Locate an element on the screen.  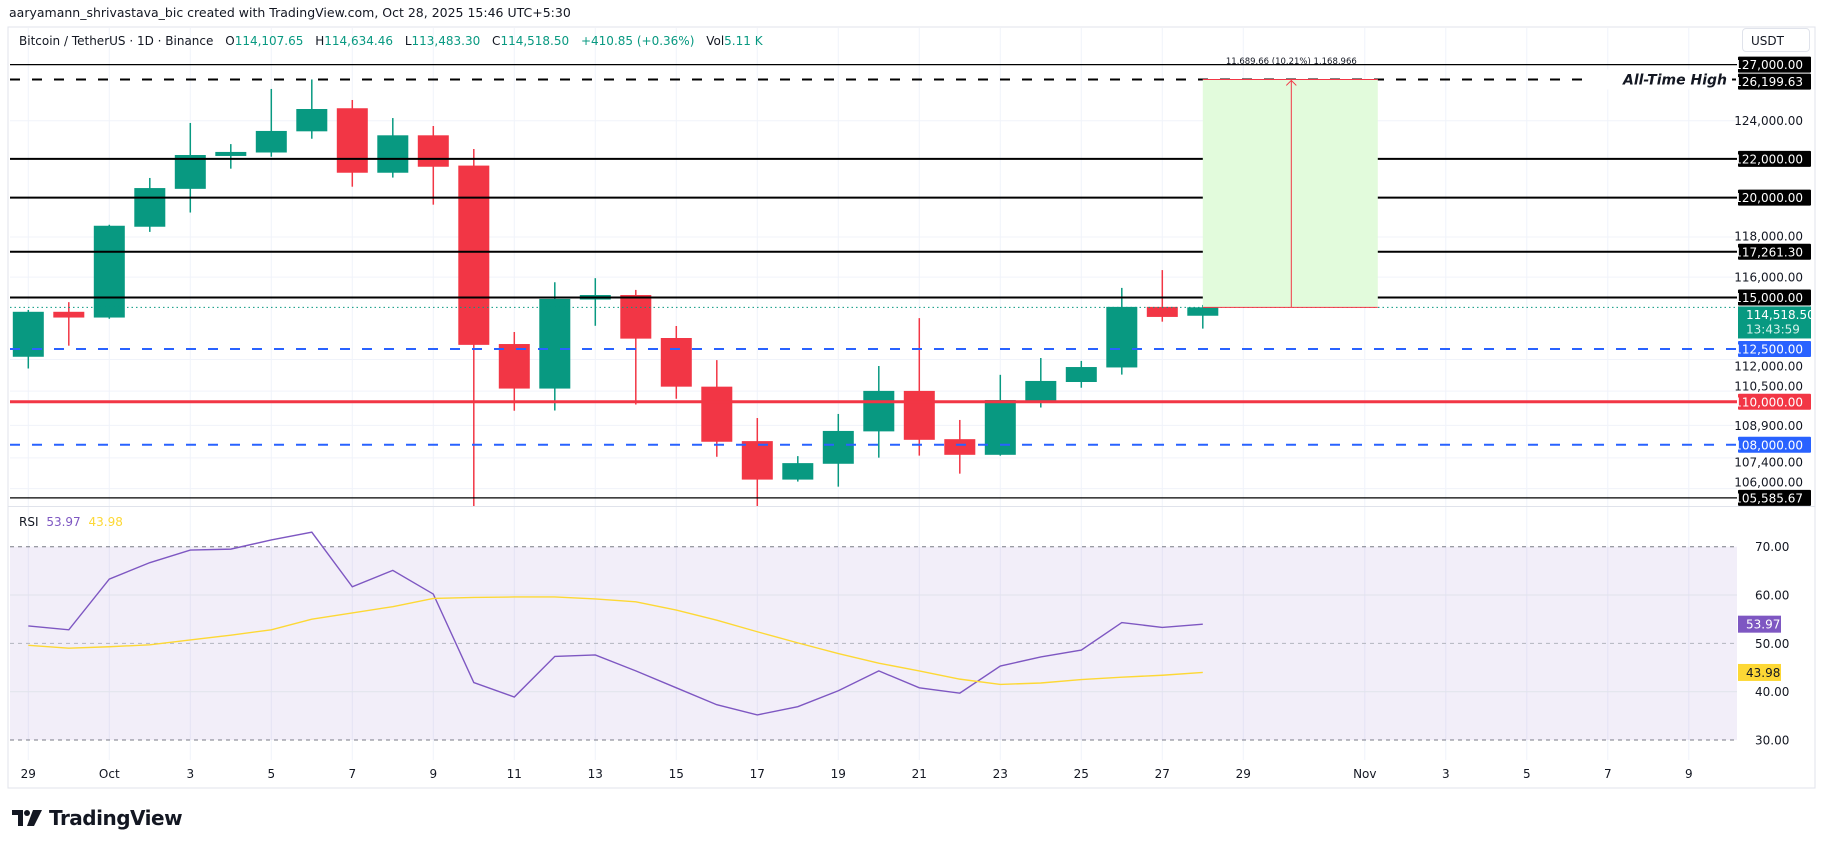
rsi-ma-value-tag-bg is located at coordinates (1759, 672).